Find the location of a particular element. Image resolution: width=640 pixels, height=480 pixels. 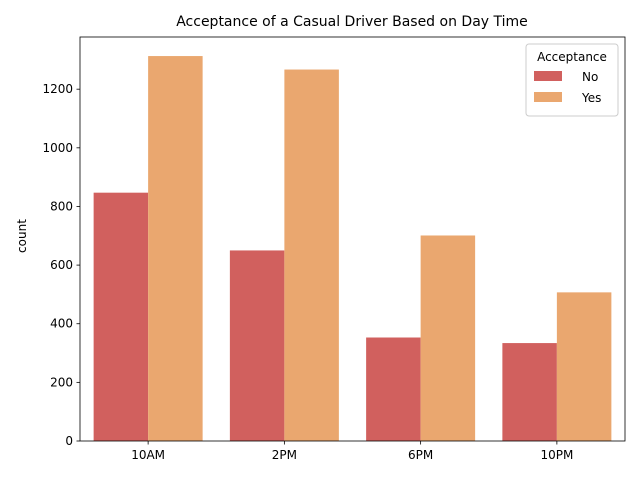

bar-6pm-yes is located at coordinates (448, 338).